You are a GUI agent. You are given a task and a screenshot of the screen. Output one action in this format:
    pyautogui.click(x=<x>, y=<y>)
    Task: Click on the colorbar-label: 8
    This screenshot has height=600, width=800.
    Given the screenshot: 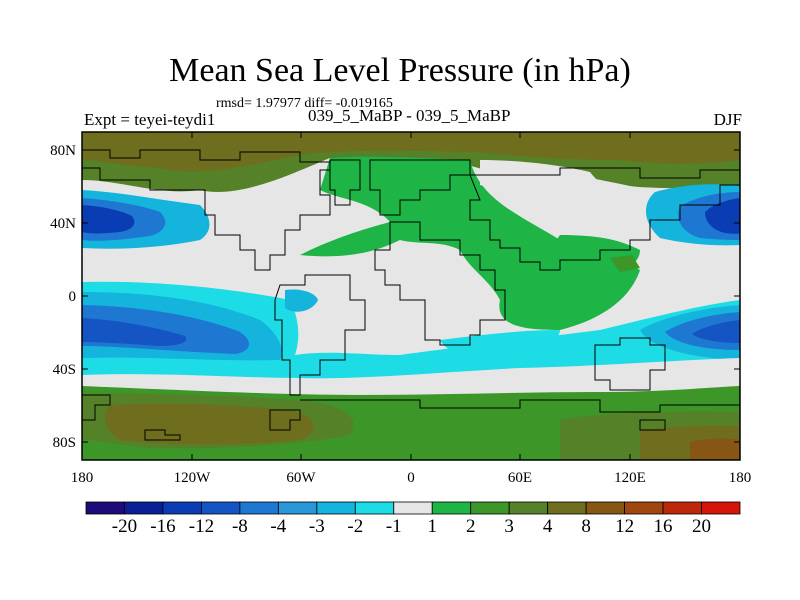 What is the action you would take?
    pyautogui.click(x=586, y=526)
    